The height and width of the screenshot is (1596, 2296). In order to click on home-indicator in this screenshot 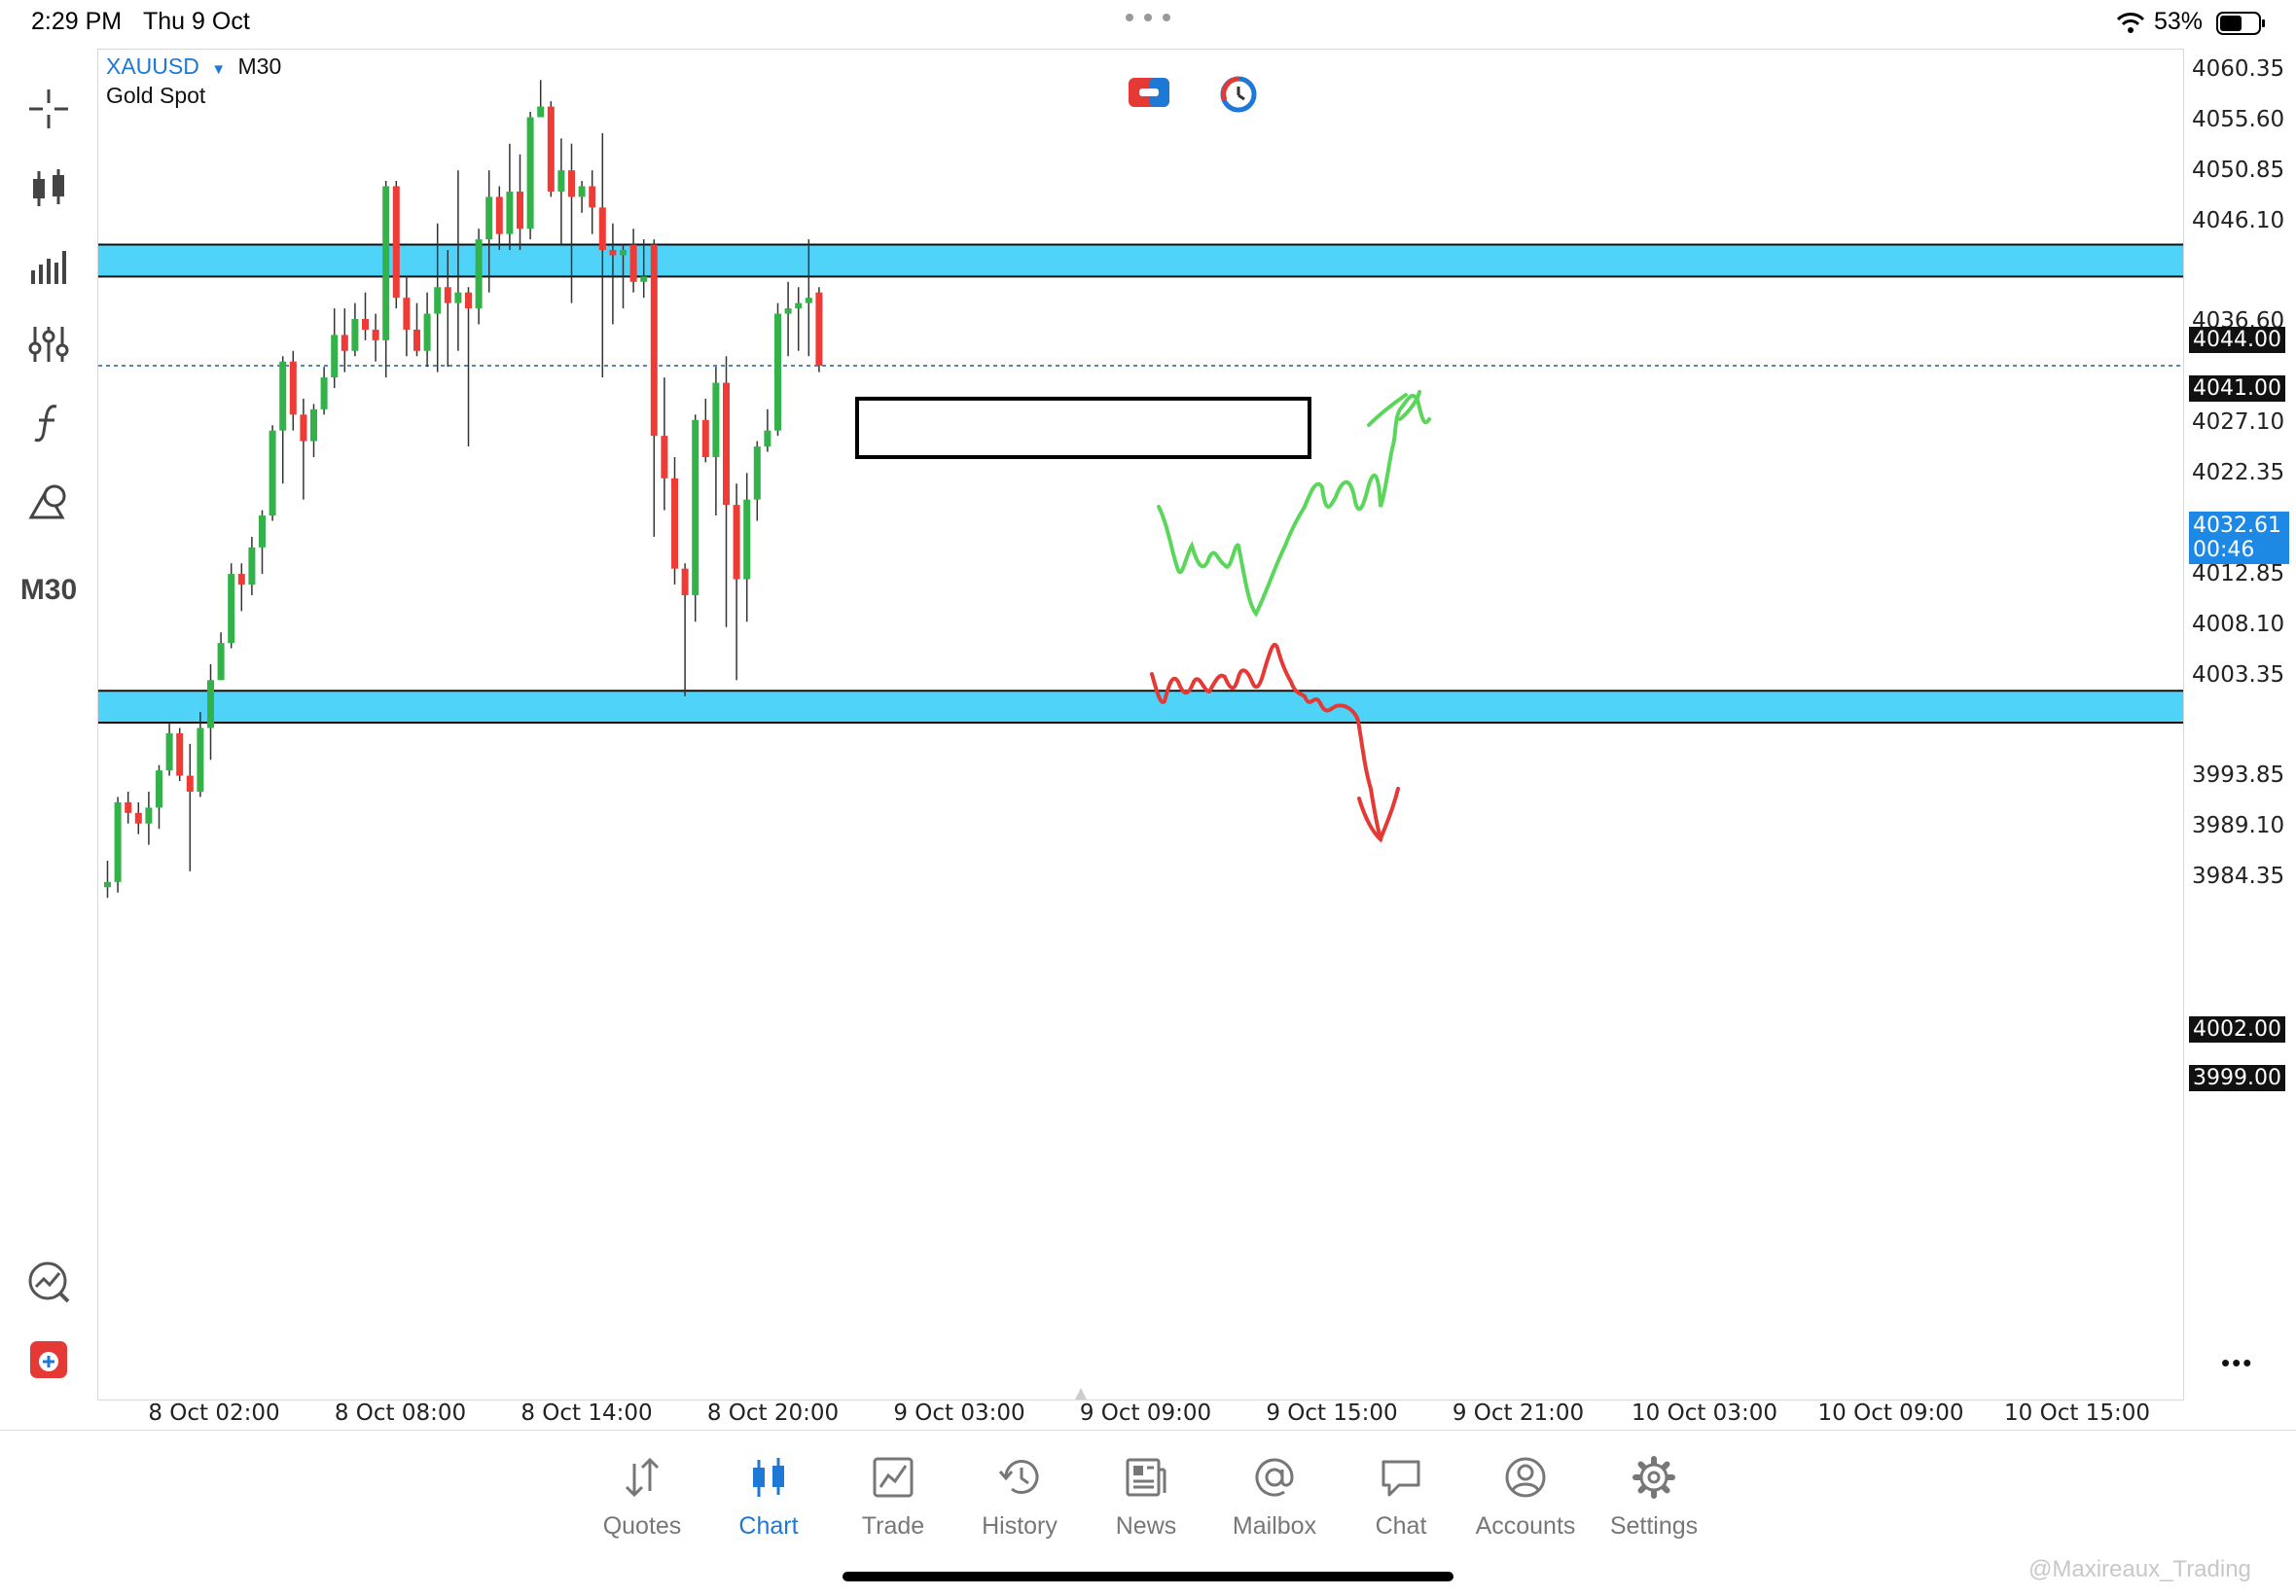, I will do `click(1148, 1577)`.